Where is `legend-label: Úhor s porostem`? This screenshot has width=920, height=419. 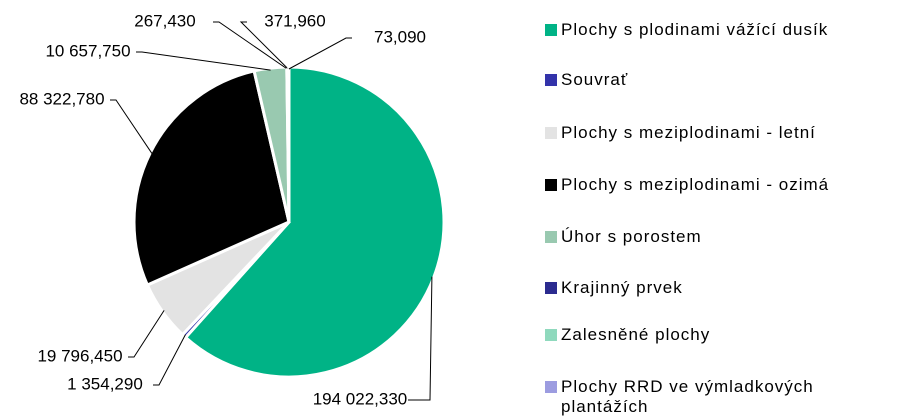 legend-label: Úhor s porostem is located at coordinates (631, 236).